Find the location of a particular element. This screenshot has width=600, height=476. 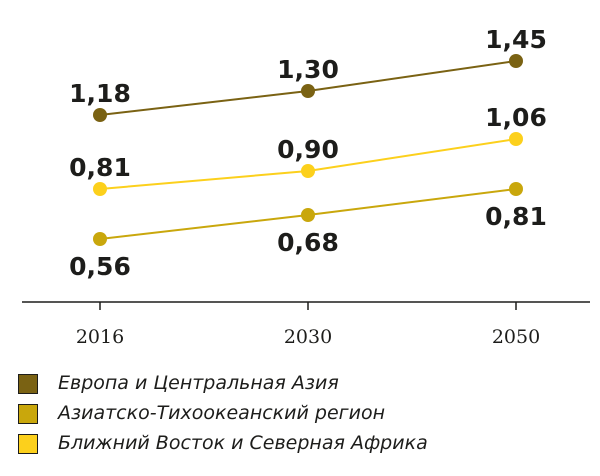

data-label: 1,06 is located at coordinates (516, 117).